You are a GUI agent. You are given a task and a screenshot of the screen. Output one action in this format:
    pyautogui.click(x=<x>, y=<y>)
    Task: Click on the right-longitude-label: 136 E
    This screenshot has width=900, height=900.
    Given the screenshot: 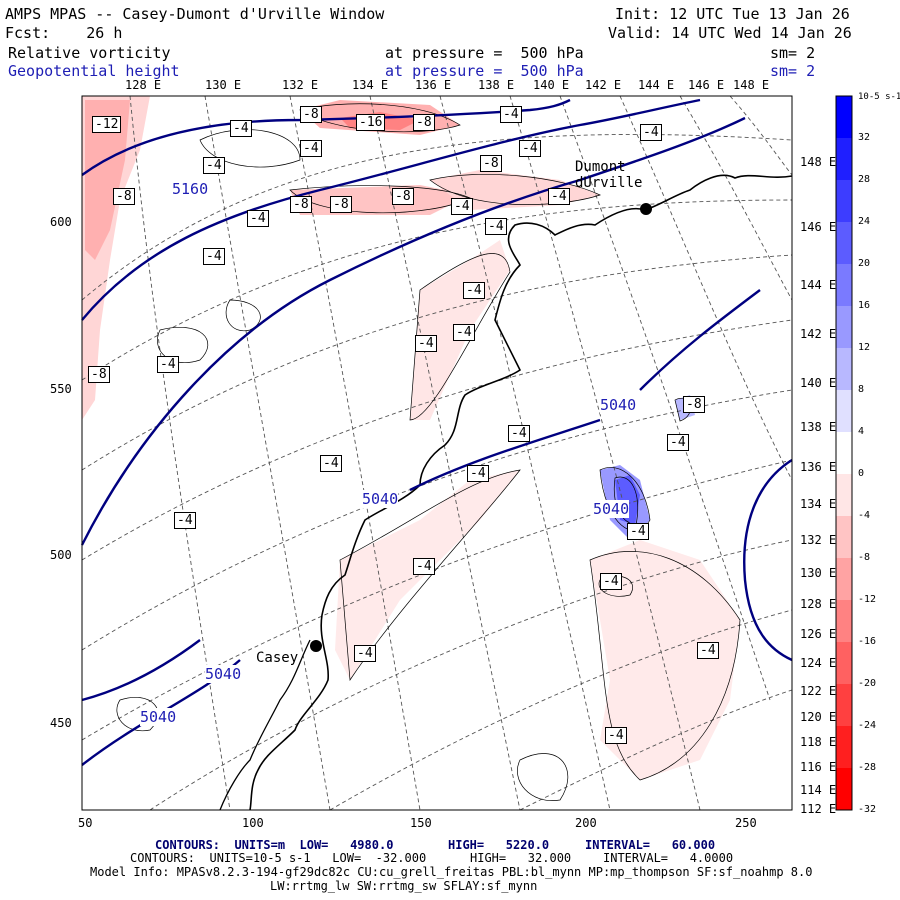 What is the action you would take?
    pyautogui.click(x=818, y=467)
    